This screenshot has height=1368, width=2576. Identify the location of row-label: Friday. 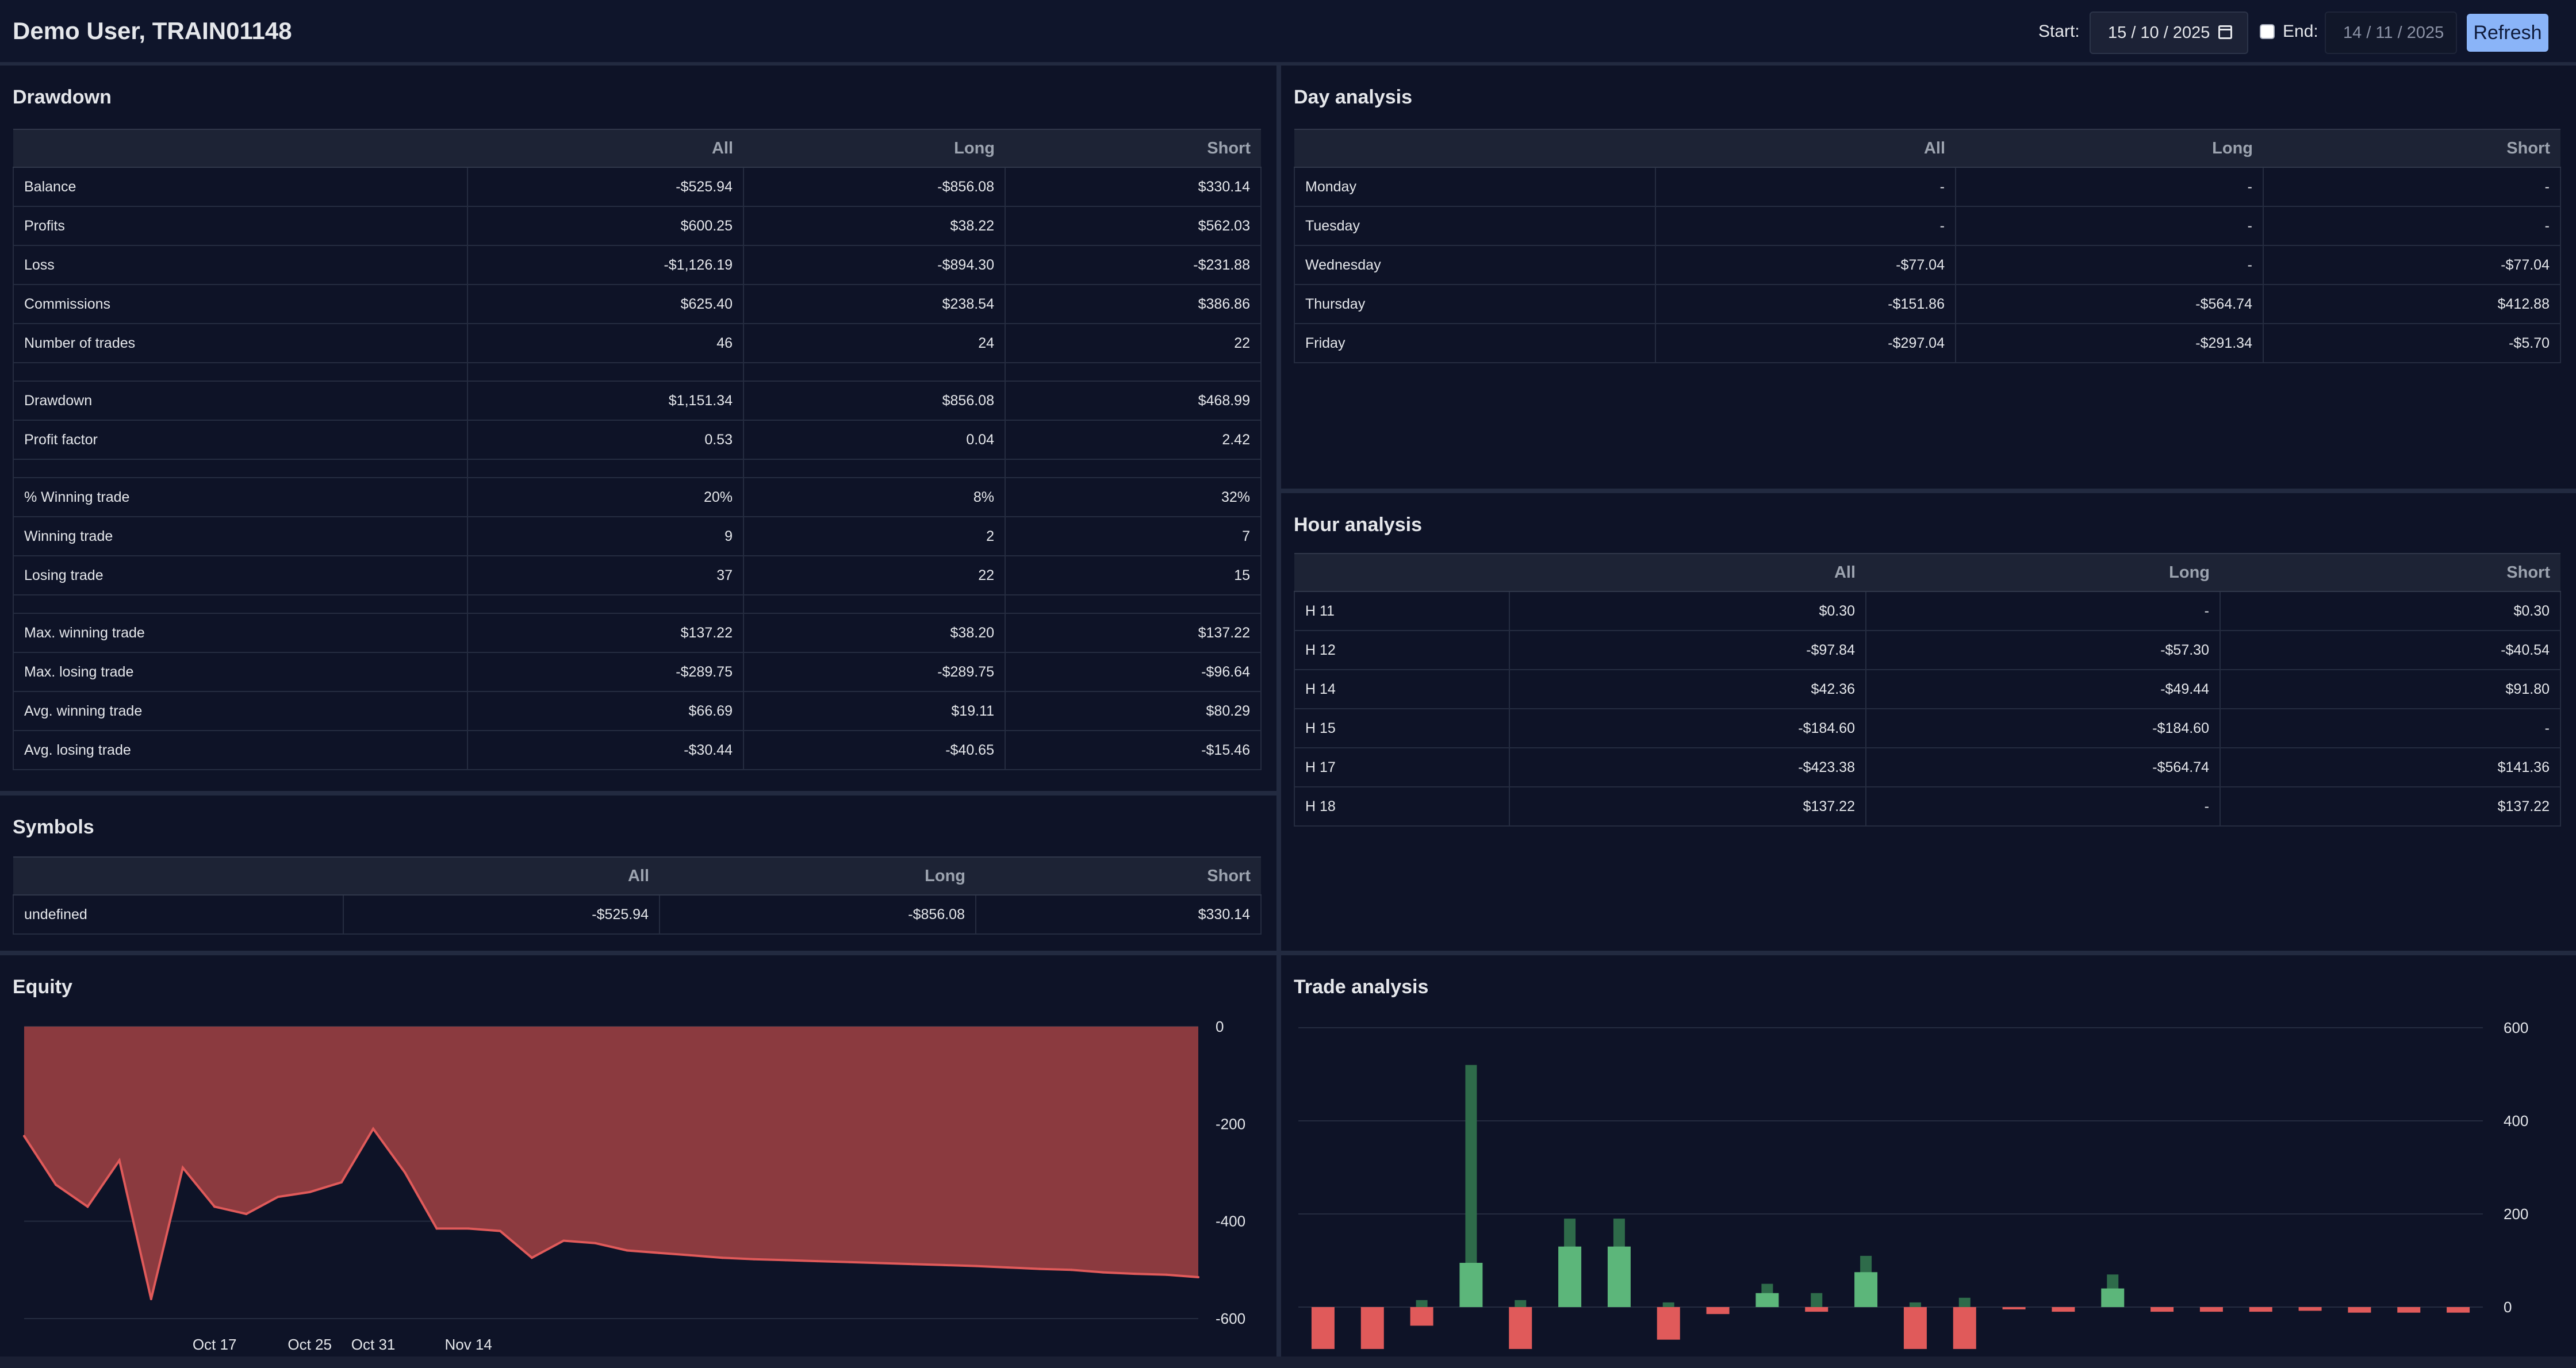
(1475, 343).